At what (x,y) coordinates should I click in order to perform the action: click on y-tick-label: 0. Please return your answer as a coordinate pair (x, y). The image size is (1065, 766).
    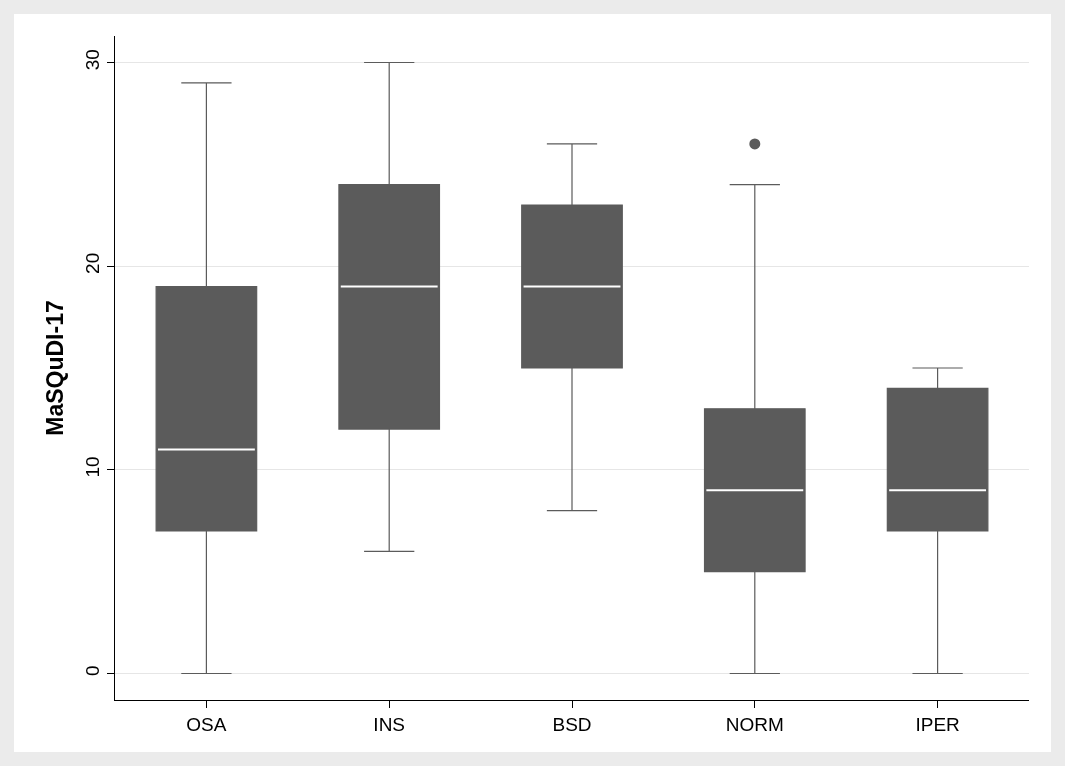
    Looking at the image, I should click on (93, 670).